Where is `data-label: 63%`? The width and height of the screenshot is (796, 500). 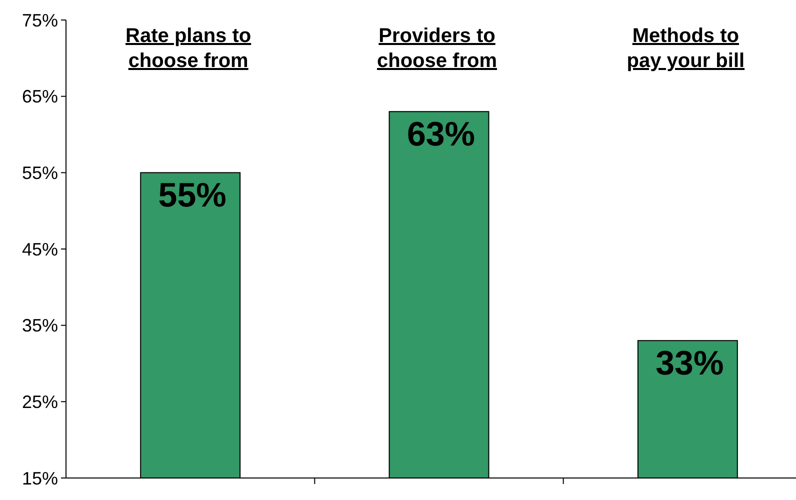
data-label: 63% is located at coordinates (441, 135).